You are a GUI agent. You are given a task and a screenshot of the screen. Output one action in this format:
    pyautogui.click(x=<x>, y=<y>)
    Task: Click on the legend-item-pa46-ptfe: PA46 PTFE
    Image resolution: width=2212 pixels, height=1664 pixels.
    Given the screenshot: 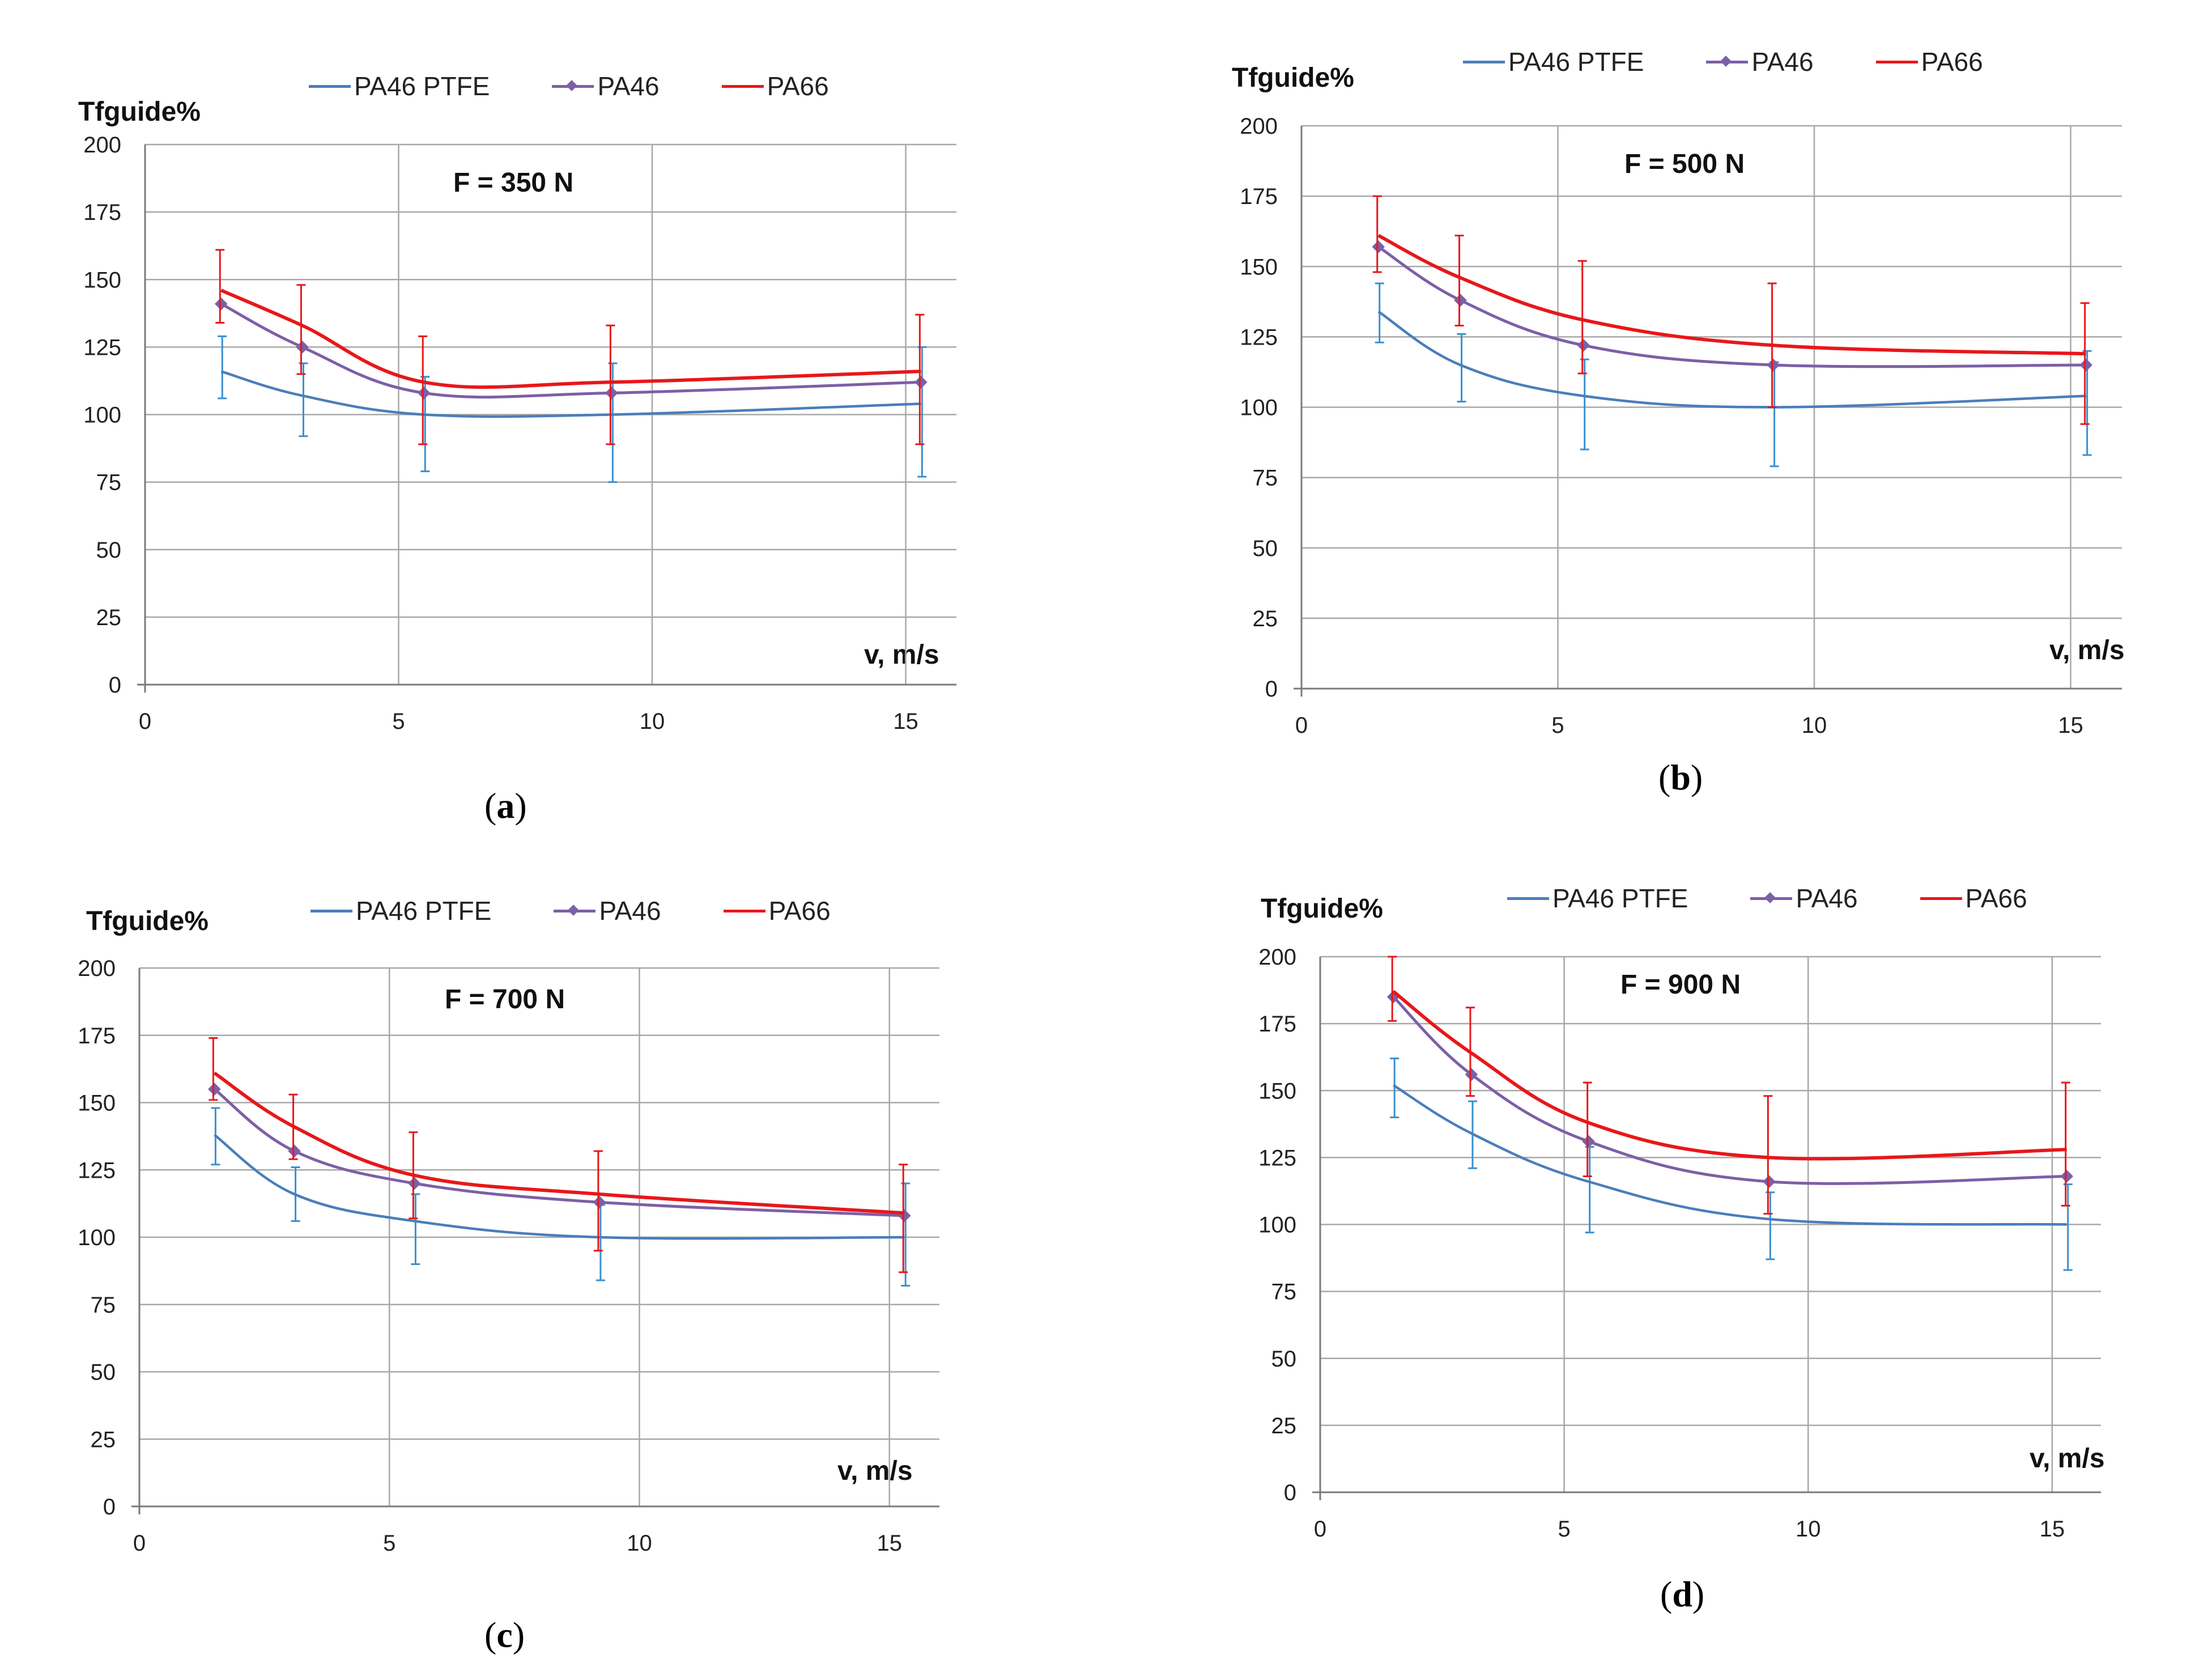 What is the action you would take?
    pyautogui.click(x=400, y=910)
    